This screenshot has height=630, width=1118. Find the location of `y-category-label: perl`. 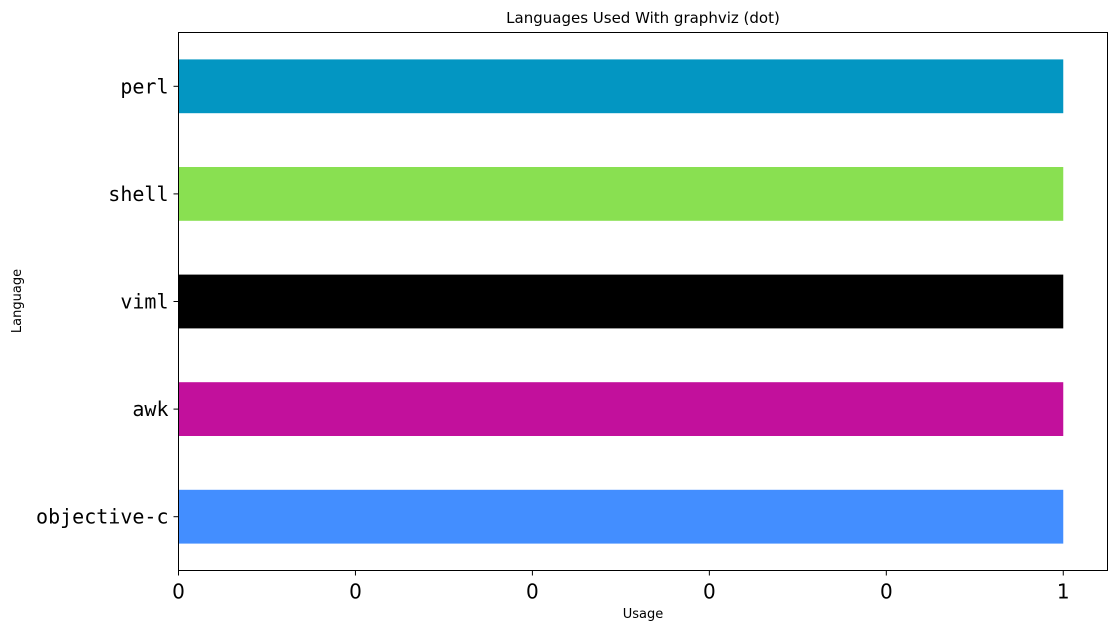

y-category-label: perl is located at coordinates (144, 86).